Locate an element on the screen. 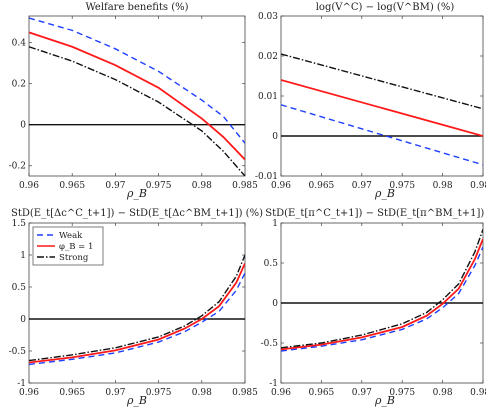 The width and height of the screenshot is (486, 410). y-tick-label: 0.01 is located at coordinates (268, 97).